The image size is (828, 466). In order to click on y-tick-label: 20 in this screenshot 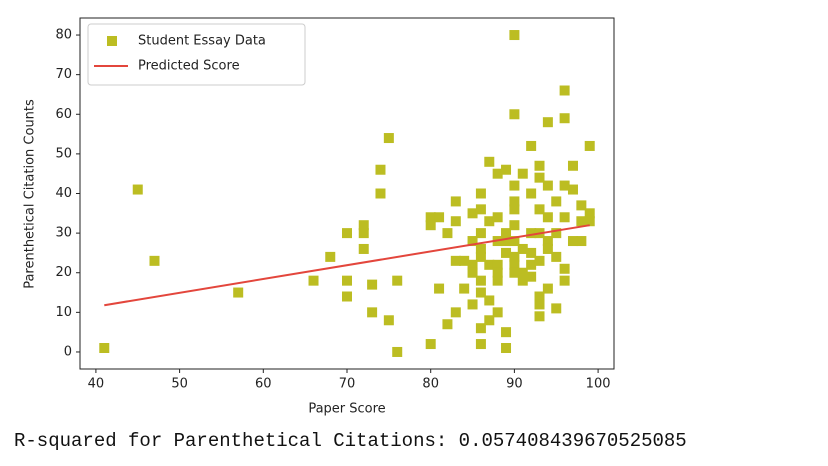, I will do `click(63, 272)`.